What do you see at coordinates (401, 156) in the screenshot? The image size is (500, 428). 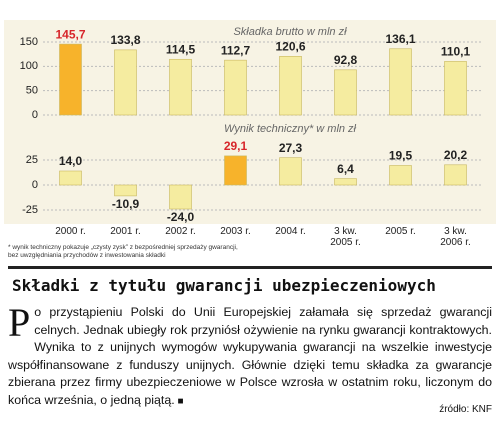 I see `value-label: 19,5` at bounding box center [401, 156].